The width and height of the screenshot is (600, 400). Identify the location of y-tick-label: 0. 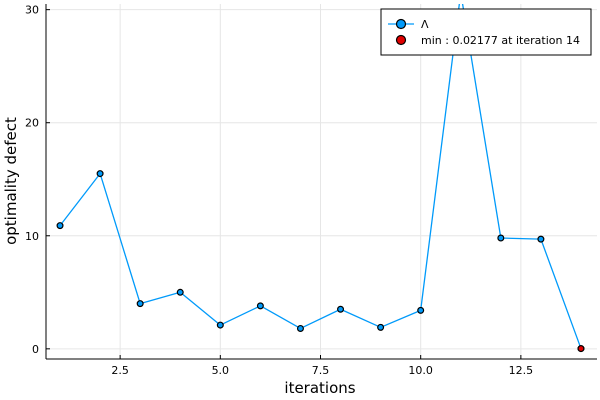
(35, 349).